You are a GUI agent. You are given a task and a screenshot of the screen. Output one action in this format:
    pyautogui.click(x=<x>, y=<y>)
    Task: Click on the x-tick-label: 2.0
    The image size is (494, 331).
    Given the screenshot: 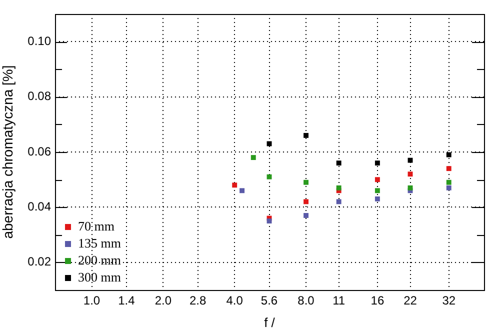 What is the action you would take?
    pyautogui.click(x=163, y=301)
    